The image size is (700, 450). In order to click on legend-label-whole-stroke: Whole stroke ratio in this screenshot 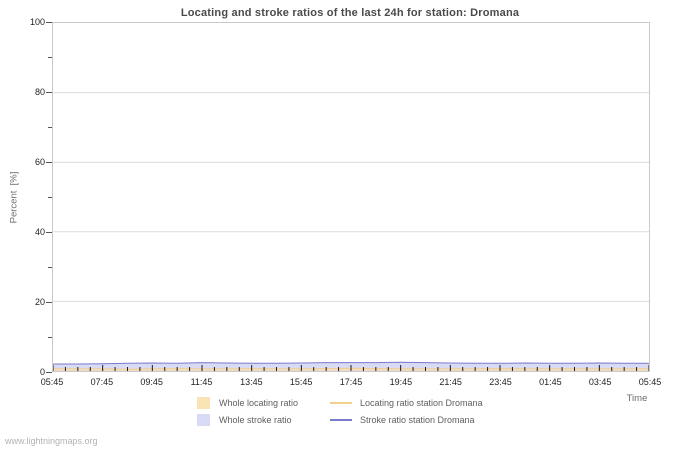, I will do `click(255, 420)`.